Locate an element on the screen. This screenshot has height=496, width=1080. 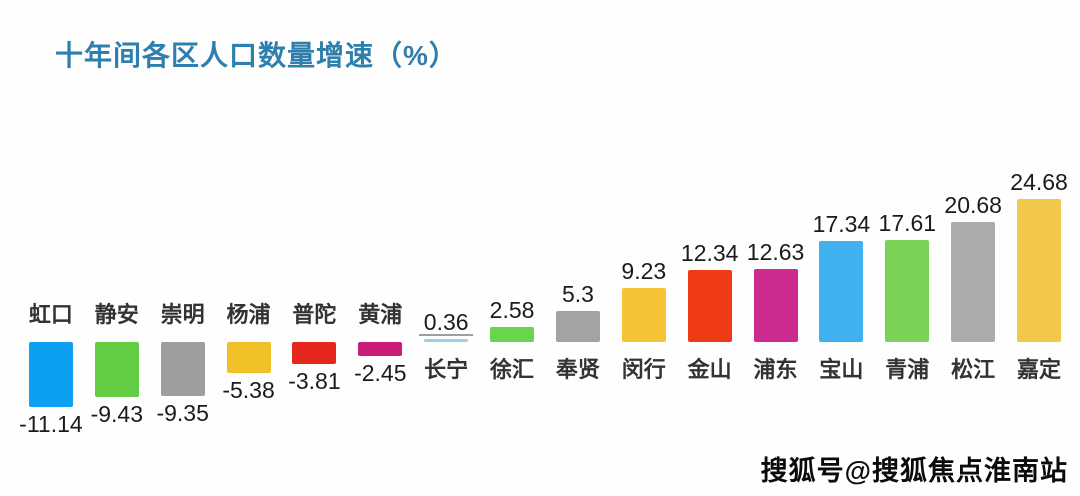
value-label-songjiang: 20.68 is located at coordinates (973, 205).